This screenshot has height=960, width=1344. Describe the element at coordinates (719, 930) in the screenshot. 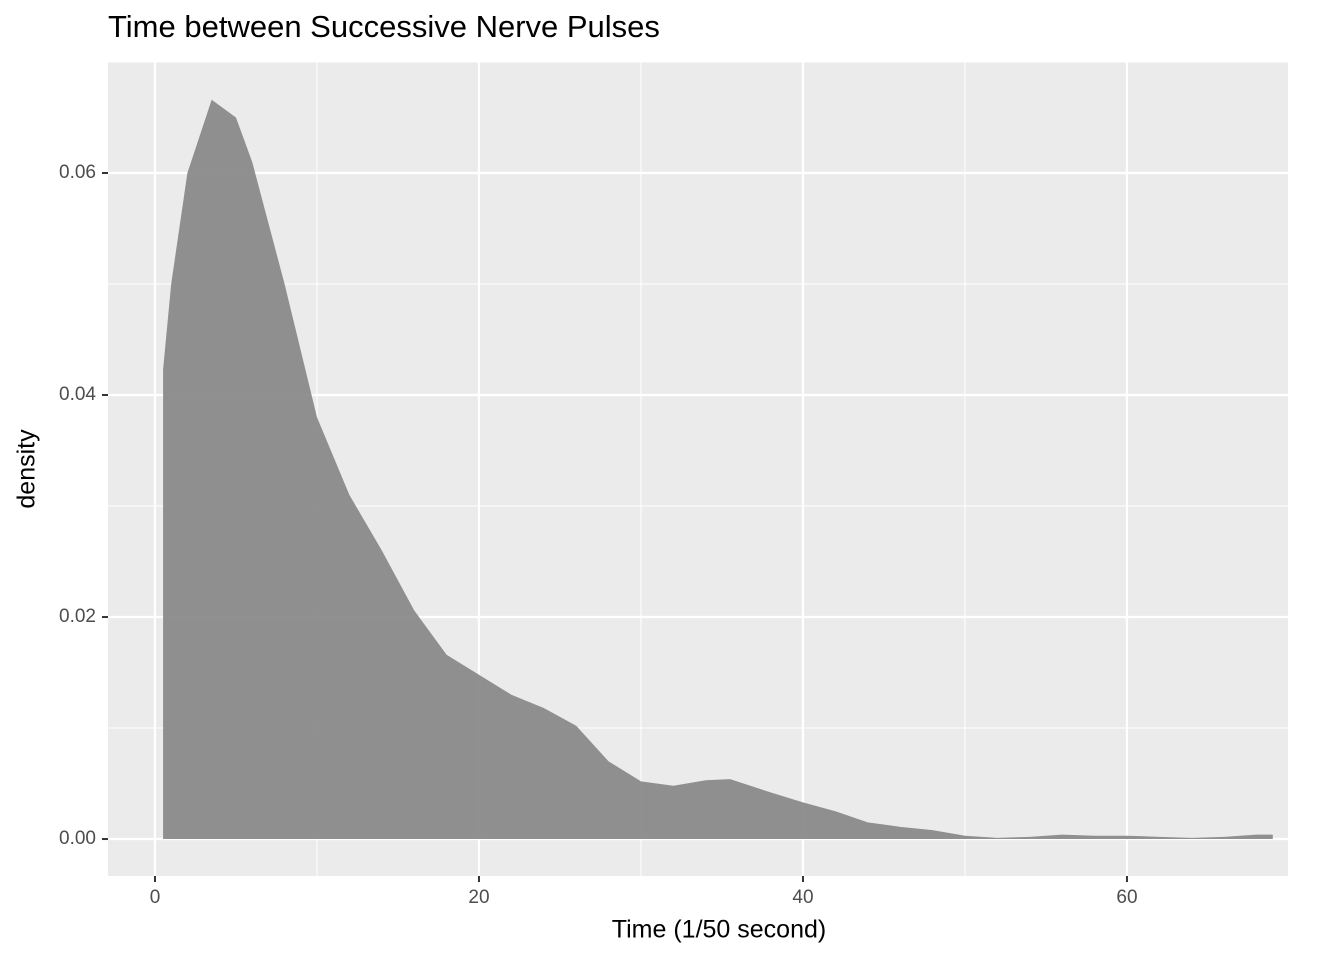

I see `x-axis-title: Time (1/50 second)` at that location.